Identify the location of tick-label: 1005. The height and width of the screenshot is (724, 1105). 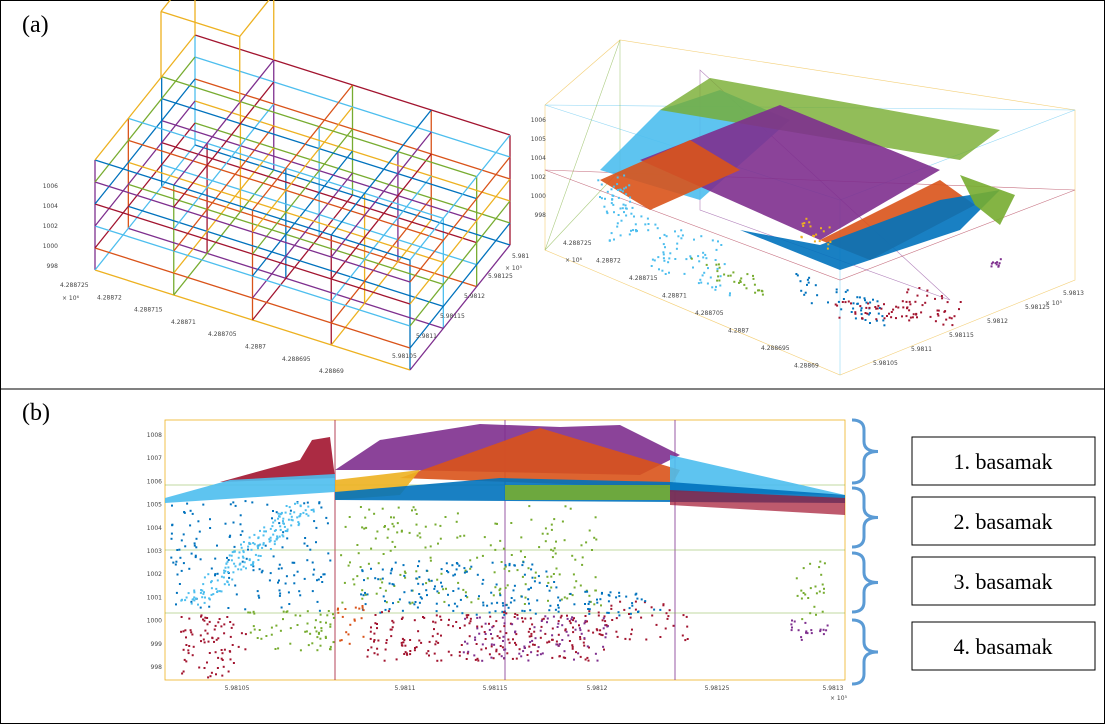
(154, 505).